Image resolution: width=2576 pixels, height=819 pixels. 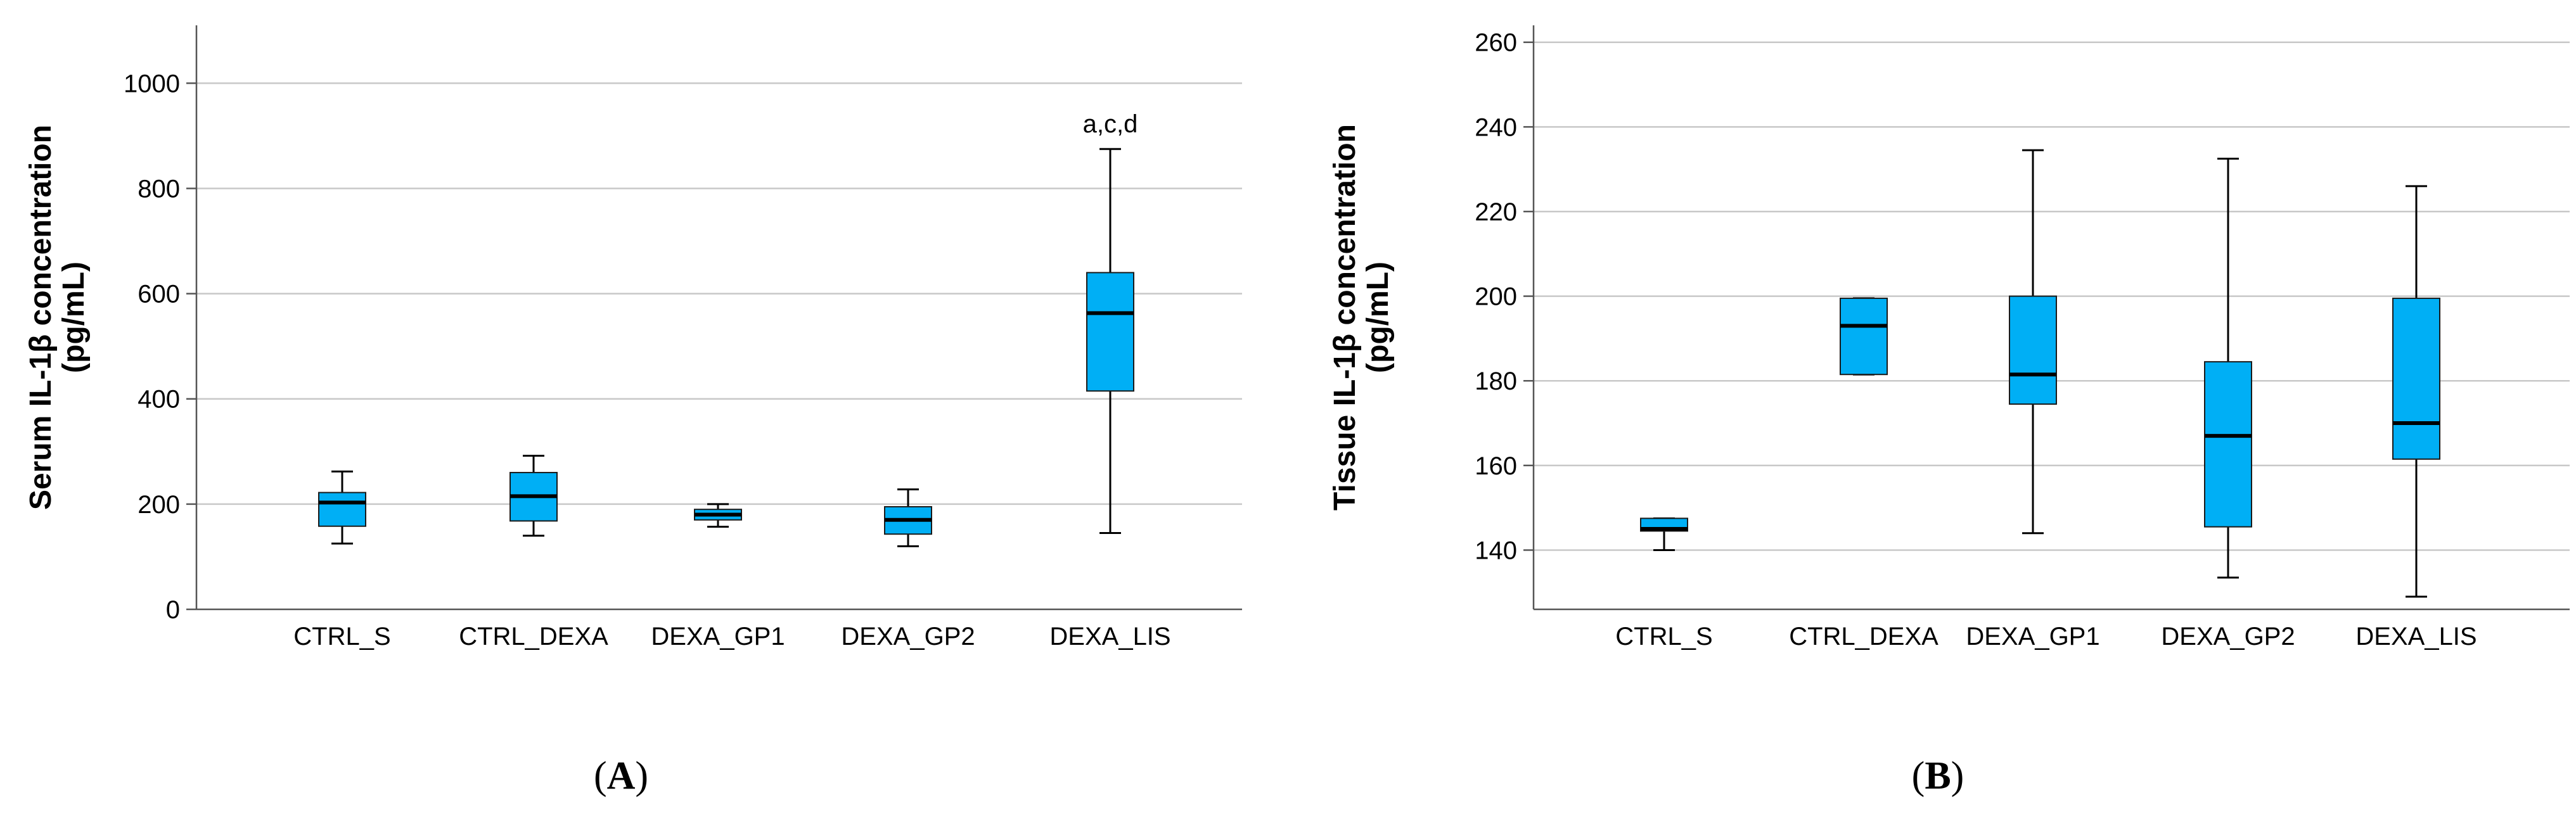 I want to click on panel-a-caption: (A), so click(x=621, y=776).